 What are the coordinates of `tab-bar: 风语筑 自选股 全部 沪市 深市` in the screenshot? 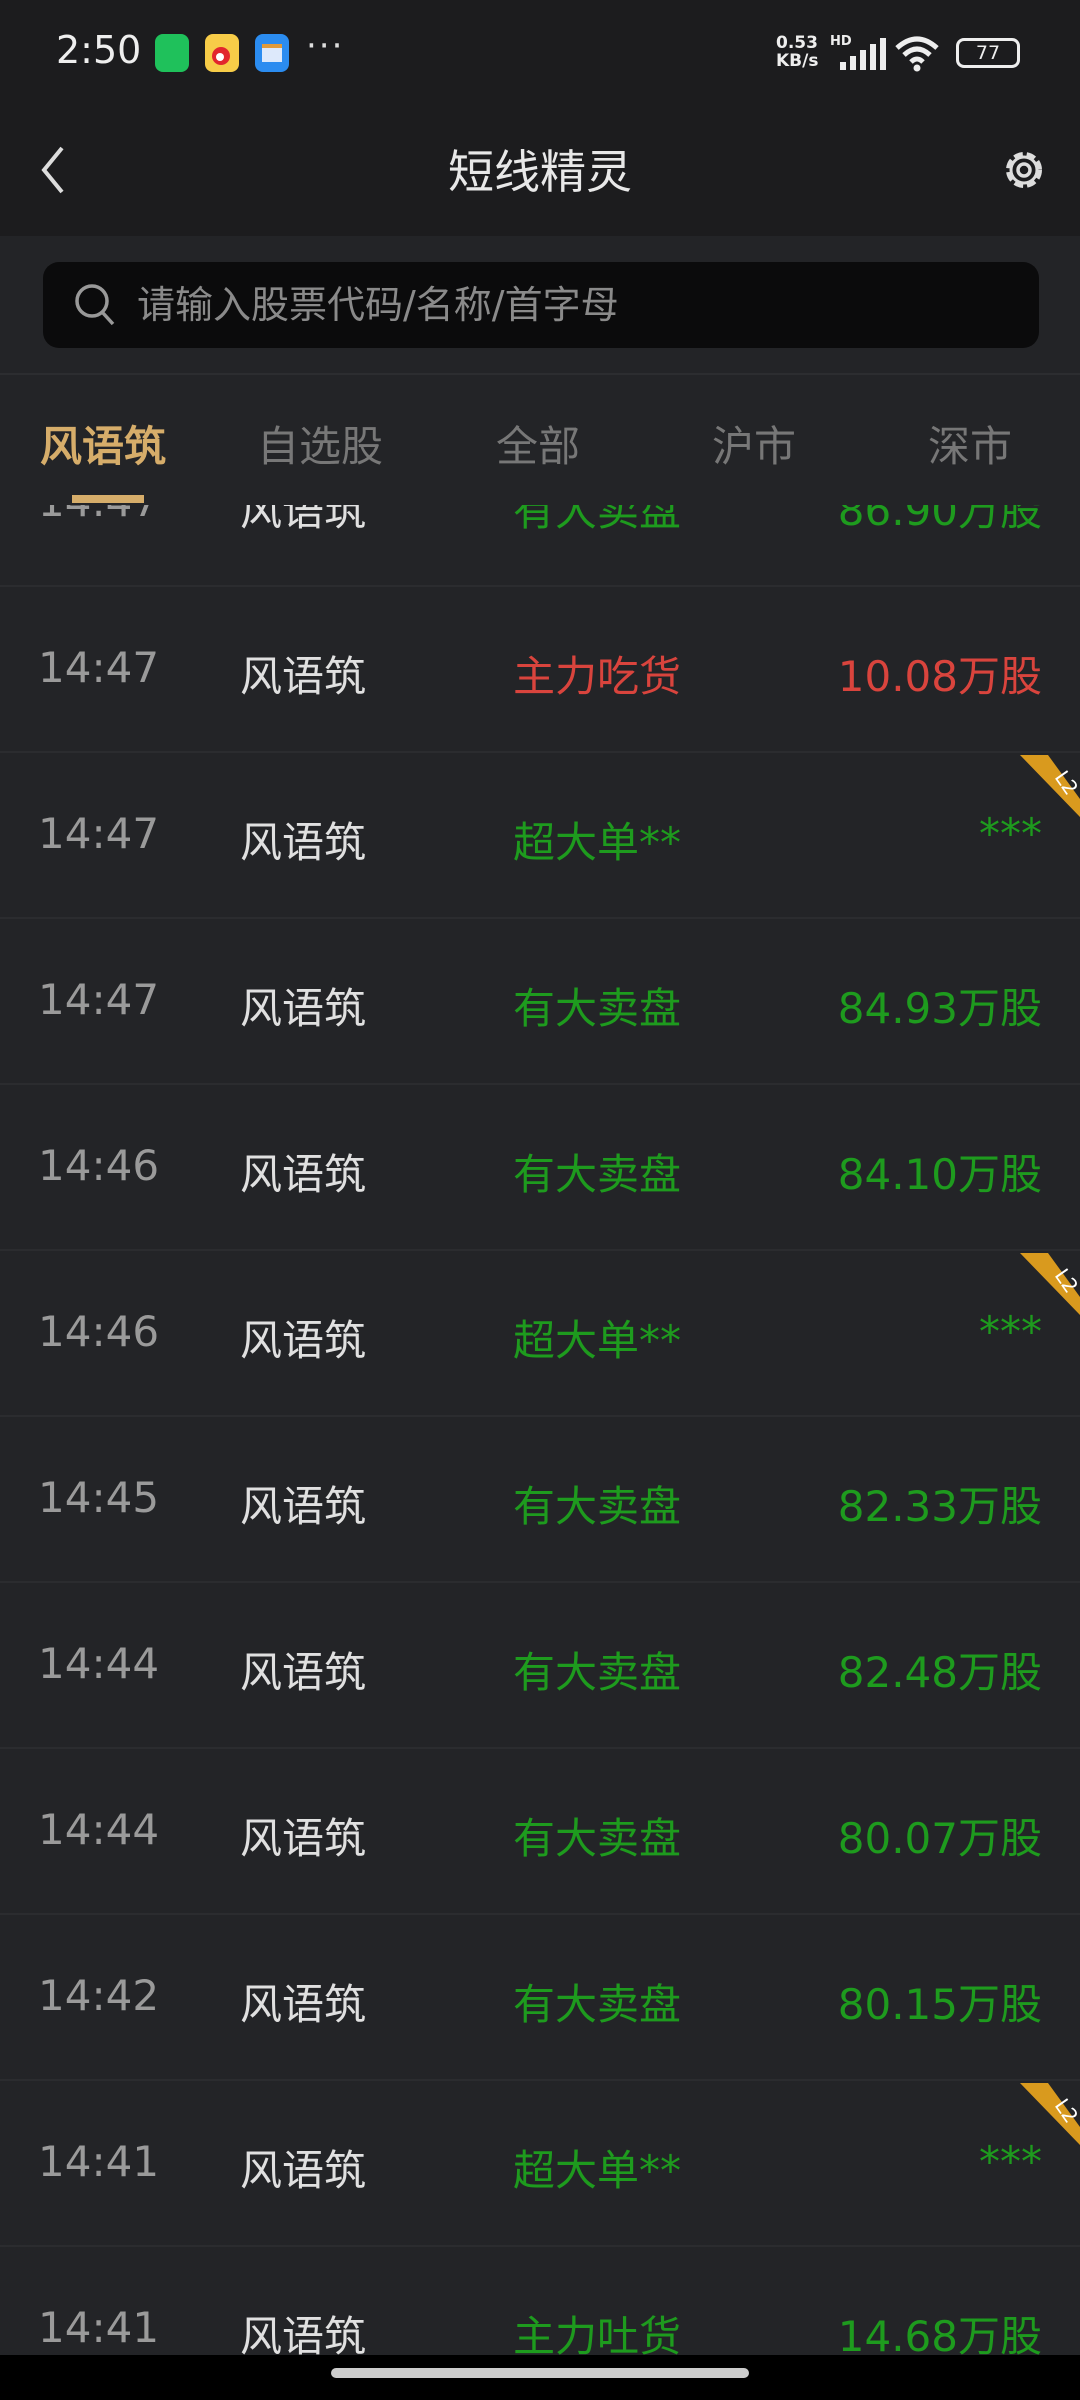 It's located at (540, 440).